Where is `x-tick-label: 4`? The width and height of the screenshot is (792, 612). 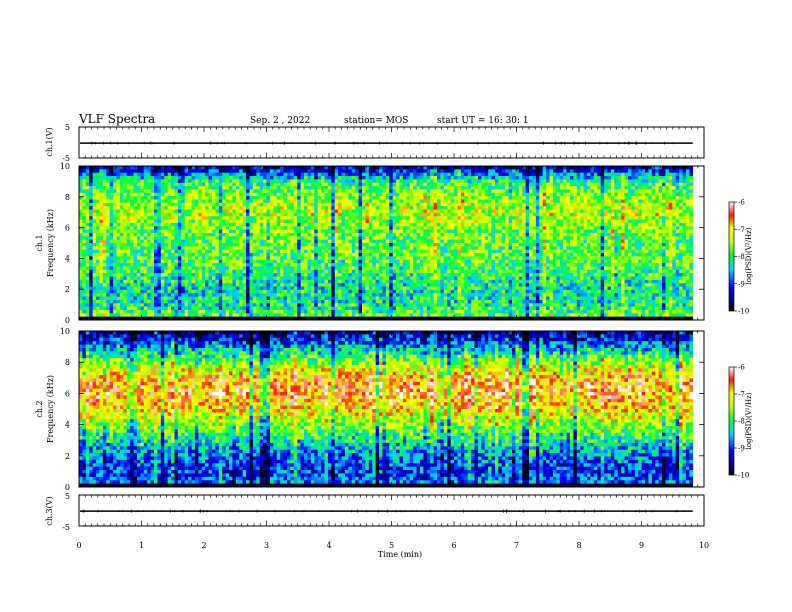 x-tick-label: 4 is located at coordinates (328, 545).